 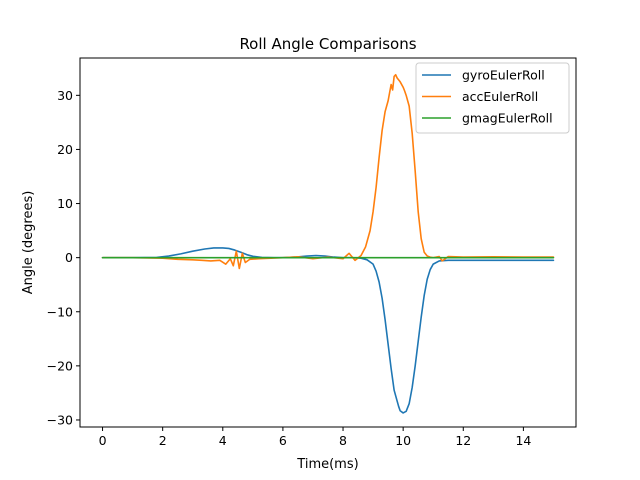 What do you see at coordinates (60, 419) in the screenshot?
I see `y-tick-label: −30` at bounding box center [60, 419].